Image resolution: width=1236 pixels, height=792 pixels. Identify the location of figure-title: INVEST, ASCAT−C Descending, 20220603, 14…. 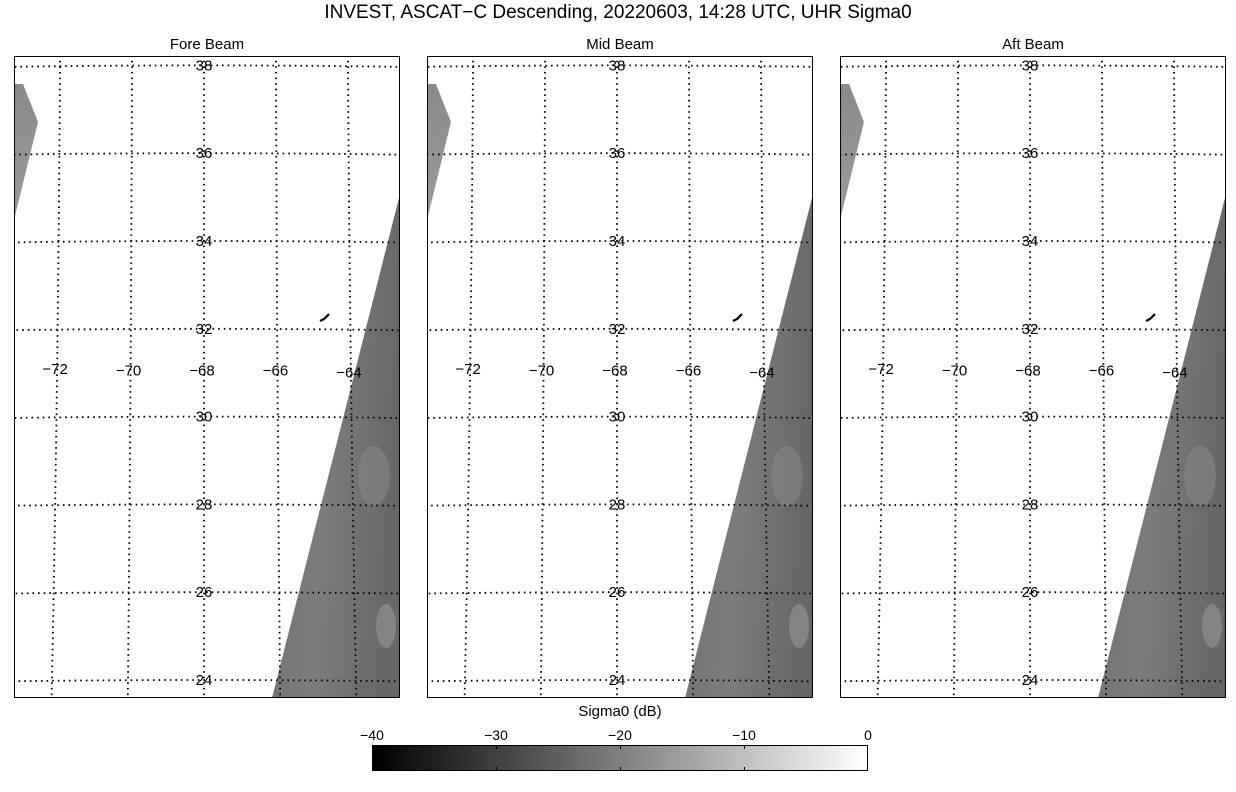
(618, 12).